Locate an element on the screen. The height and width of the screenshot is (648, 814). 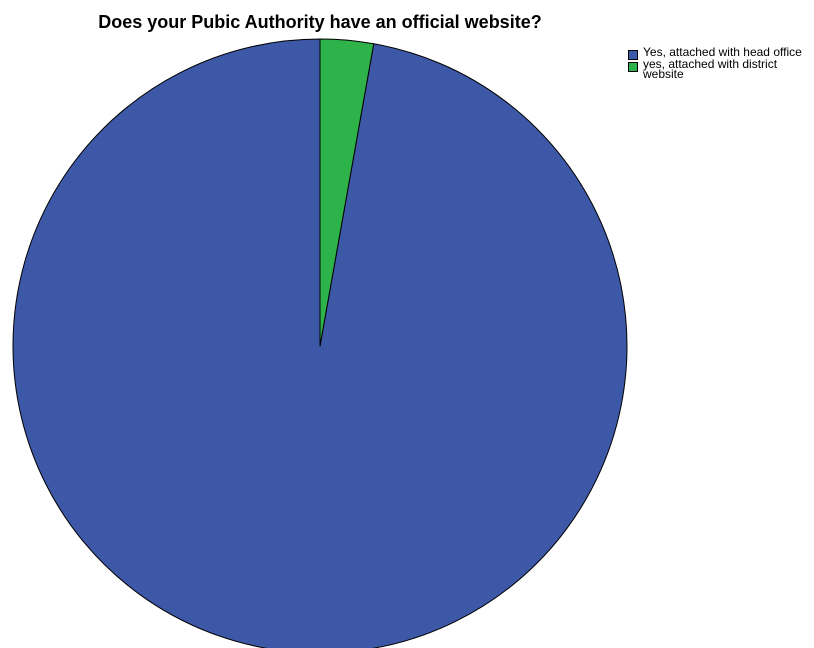
legend-item-1: Yes, attached with head office is located at coordinates (721, 52).